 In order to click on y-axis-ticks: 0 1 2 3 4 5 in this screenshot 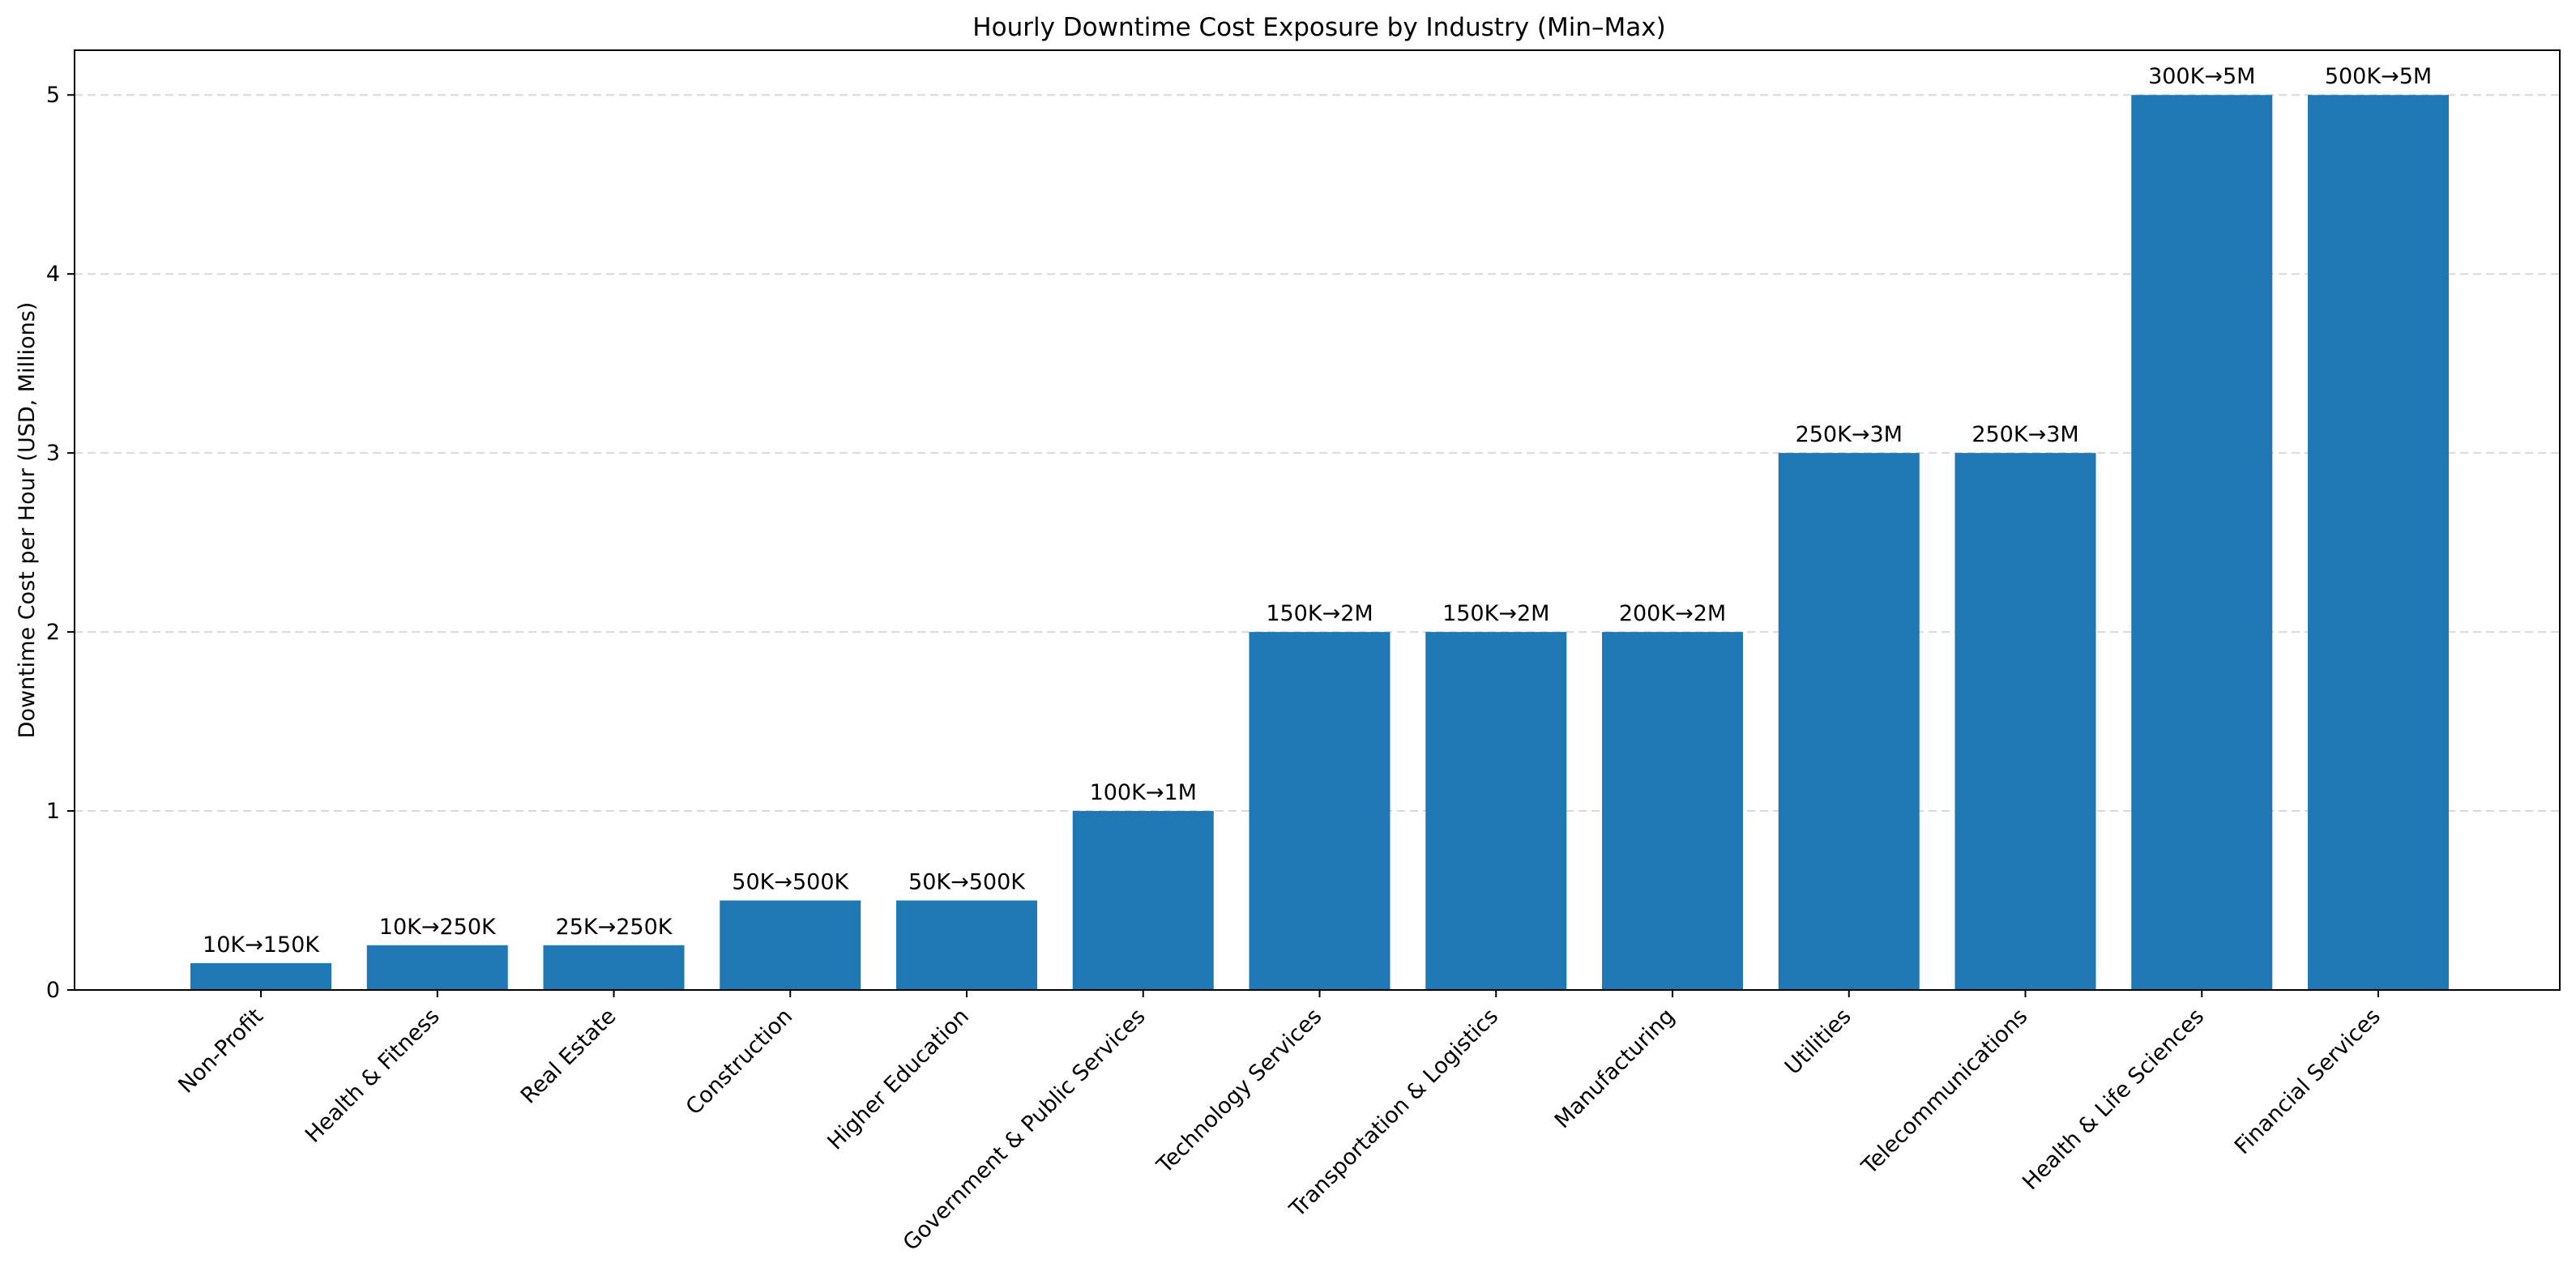, I will do `click(60, 543)`.